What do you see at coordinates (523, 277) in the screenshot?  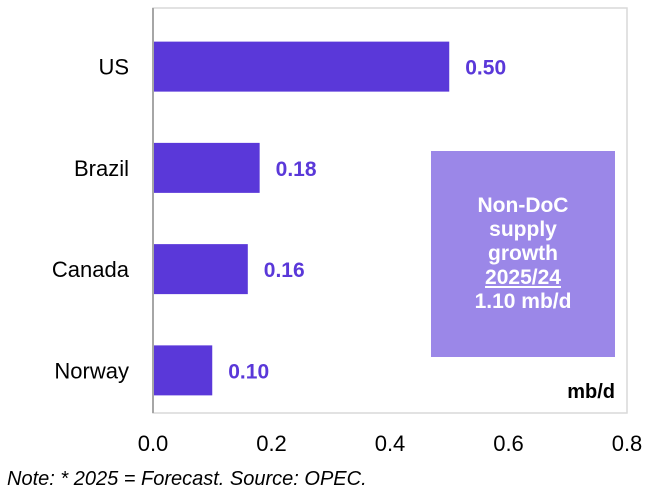 I see `callout-period: 2025/24` at bounding box center [523, 277].